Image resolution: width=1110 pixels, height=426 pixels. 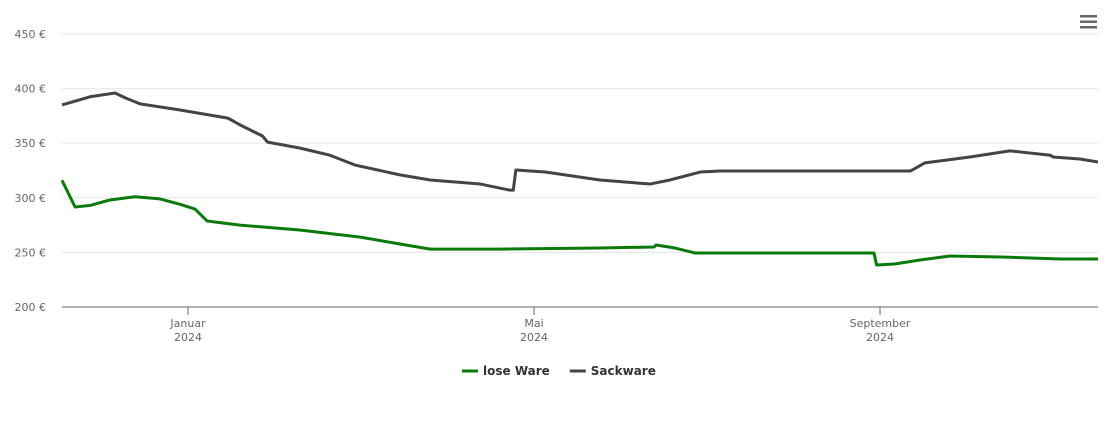 I want to click on menu-icon, so click(x=1088, y=22).